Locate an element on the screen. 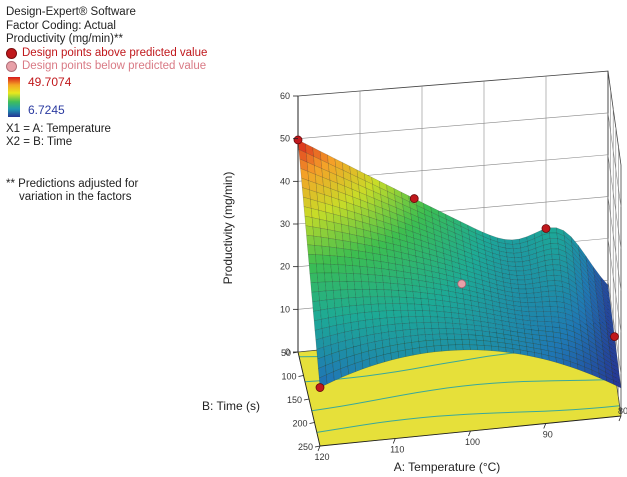 Image resolution: width=627 pixels, height=477 pixels. x-tick-label: 100 is located at coordinates (472, 442).